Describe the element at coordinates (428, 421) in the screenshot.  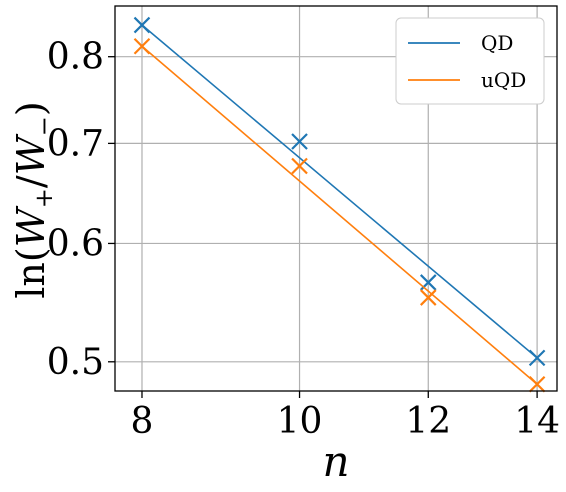
I see `x-tick-label: 12` at that location.